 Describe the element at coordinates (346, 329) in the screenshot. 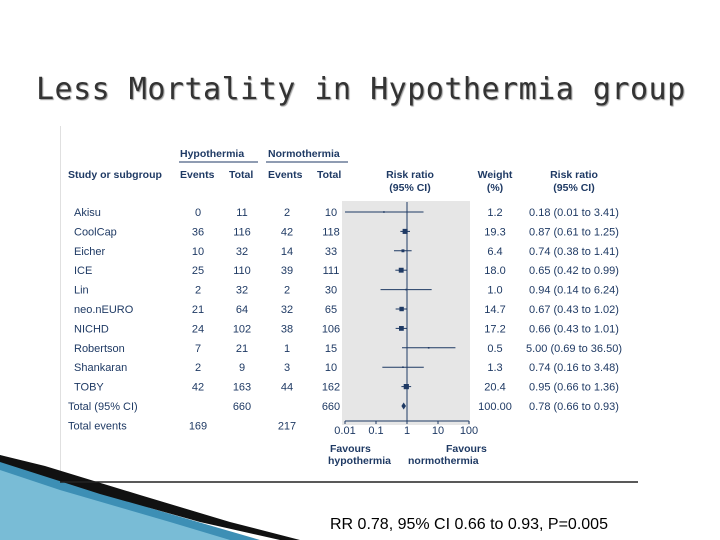

I see `study-row-nichd: NICHD 24 102 38 106 17.2 0.66 (0.43 to 1.01)` at that location.